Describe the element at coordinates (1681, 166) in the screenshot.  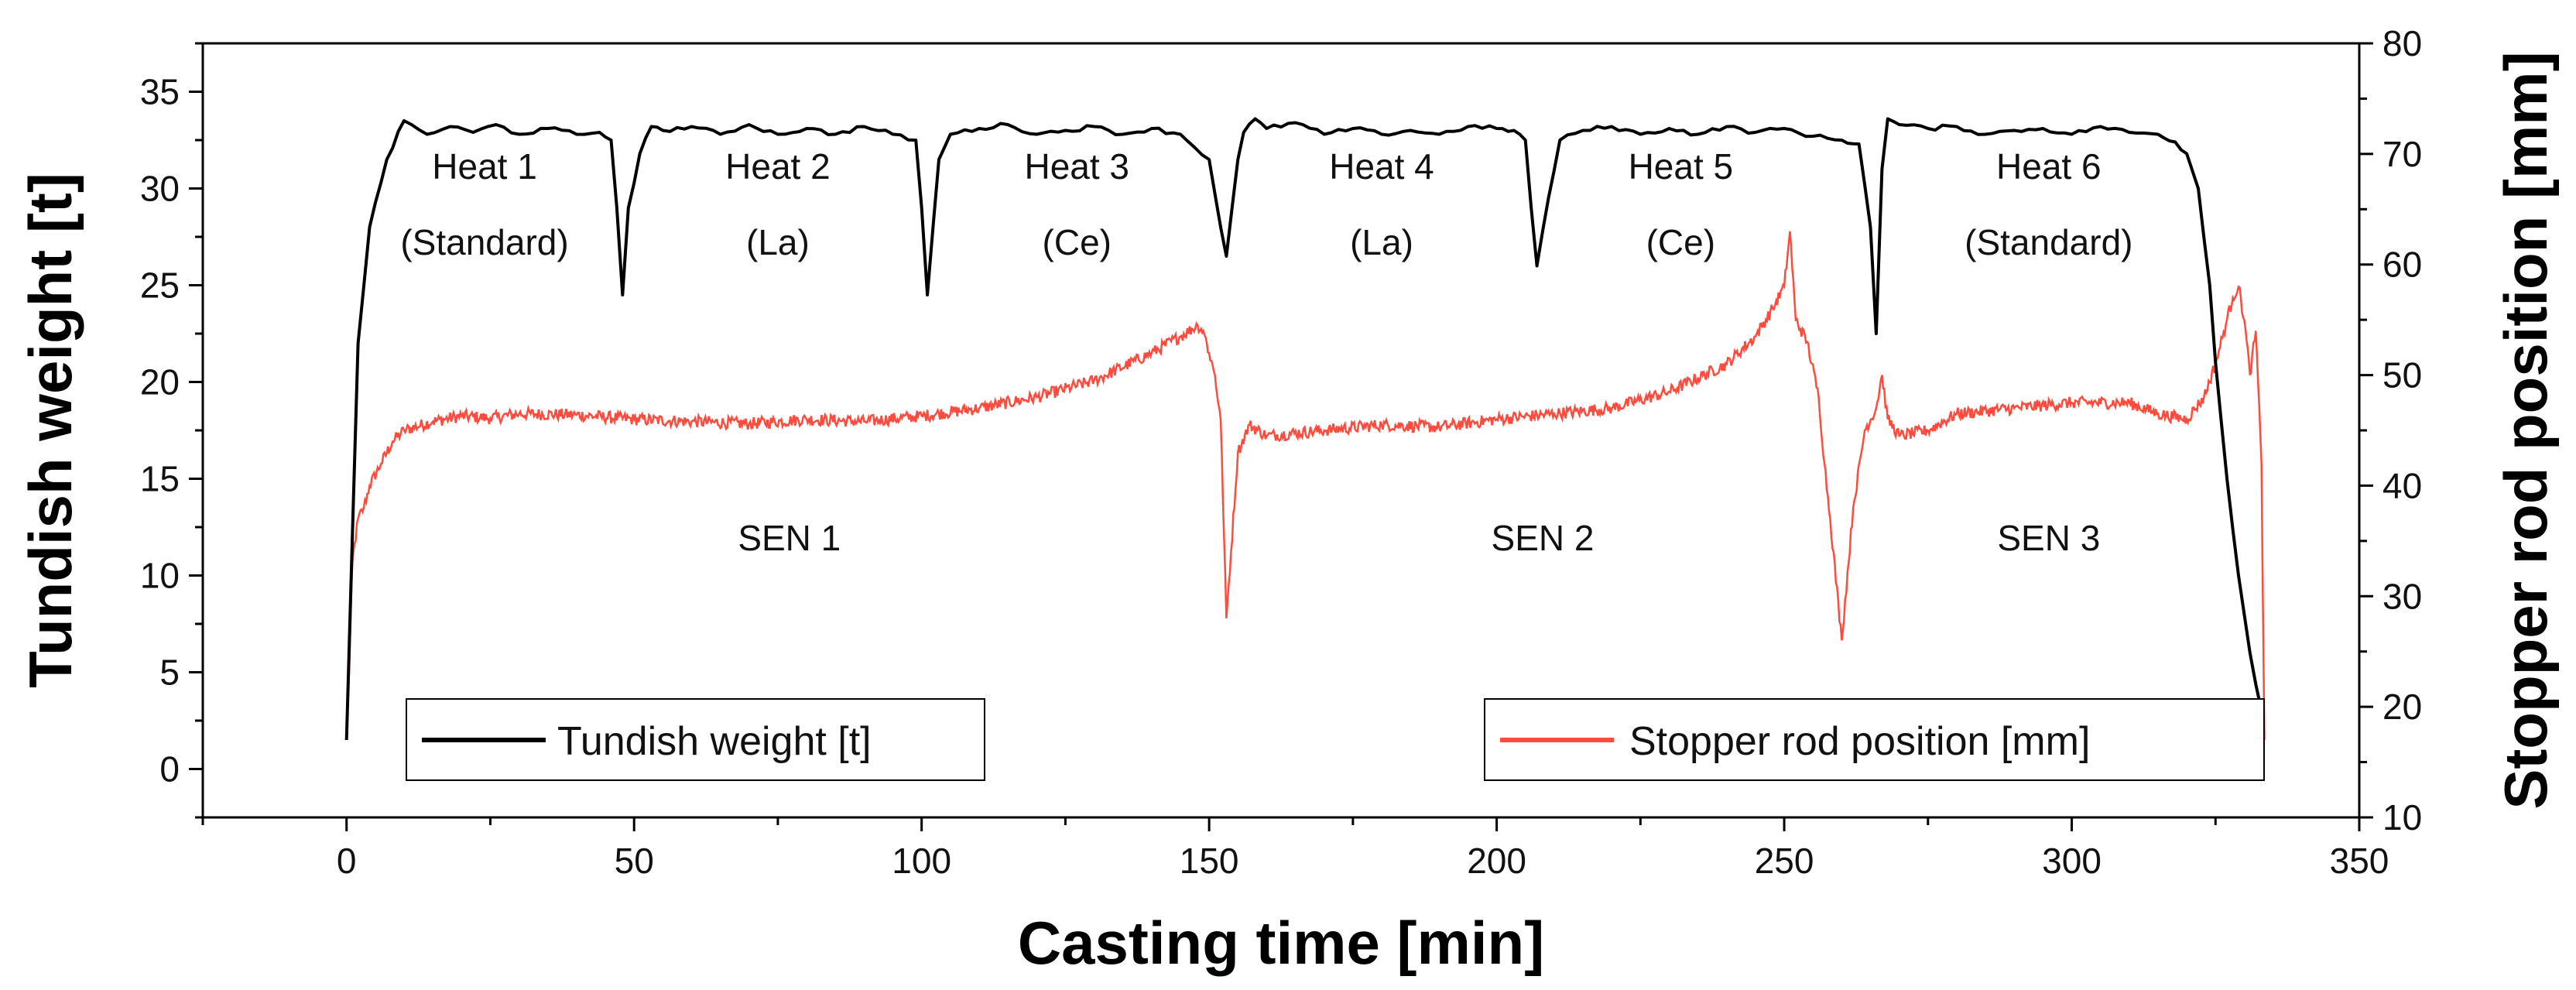
I see `annotation-line1: Heat 5` at that location.